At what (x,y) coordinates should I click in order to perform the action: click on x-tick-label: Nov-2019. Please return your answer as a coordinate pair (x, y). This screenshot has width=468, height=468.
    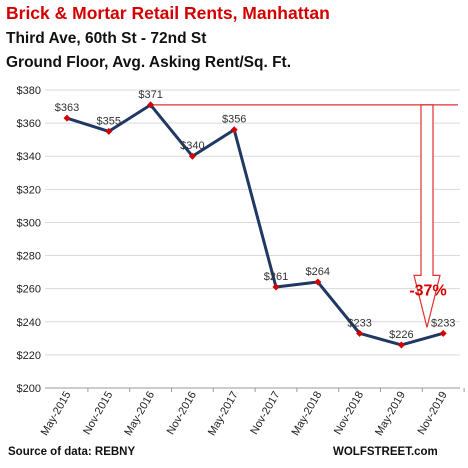
    Looking at the image, I should click on (433, 413).